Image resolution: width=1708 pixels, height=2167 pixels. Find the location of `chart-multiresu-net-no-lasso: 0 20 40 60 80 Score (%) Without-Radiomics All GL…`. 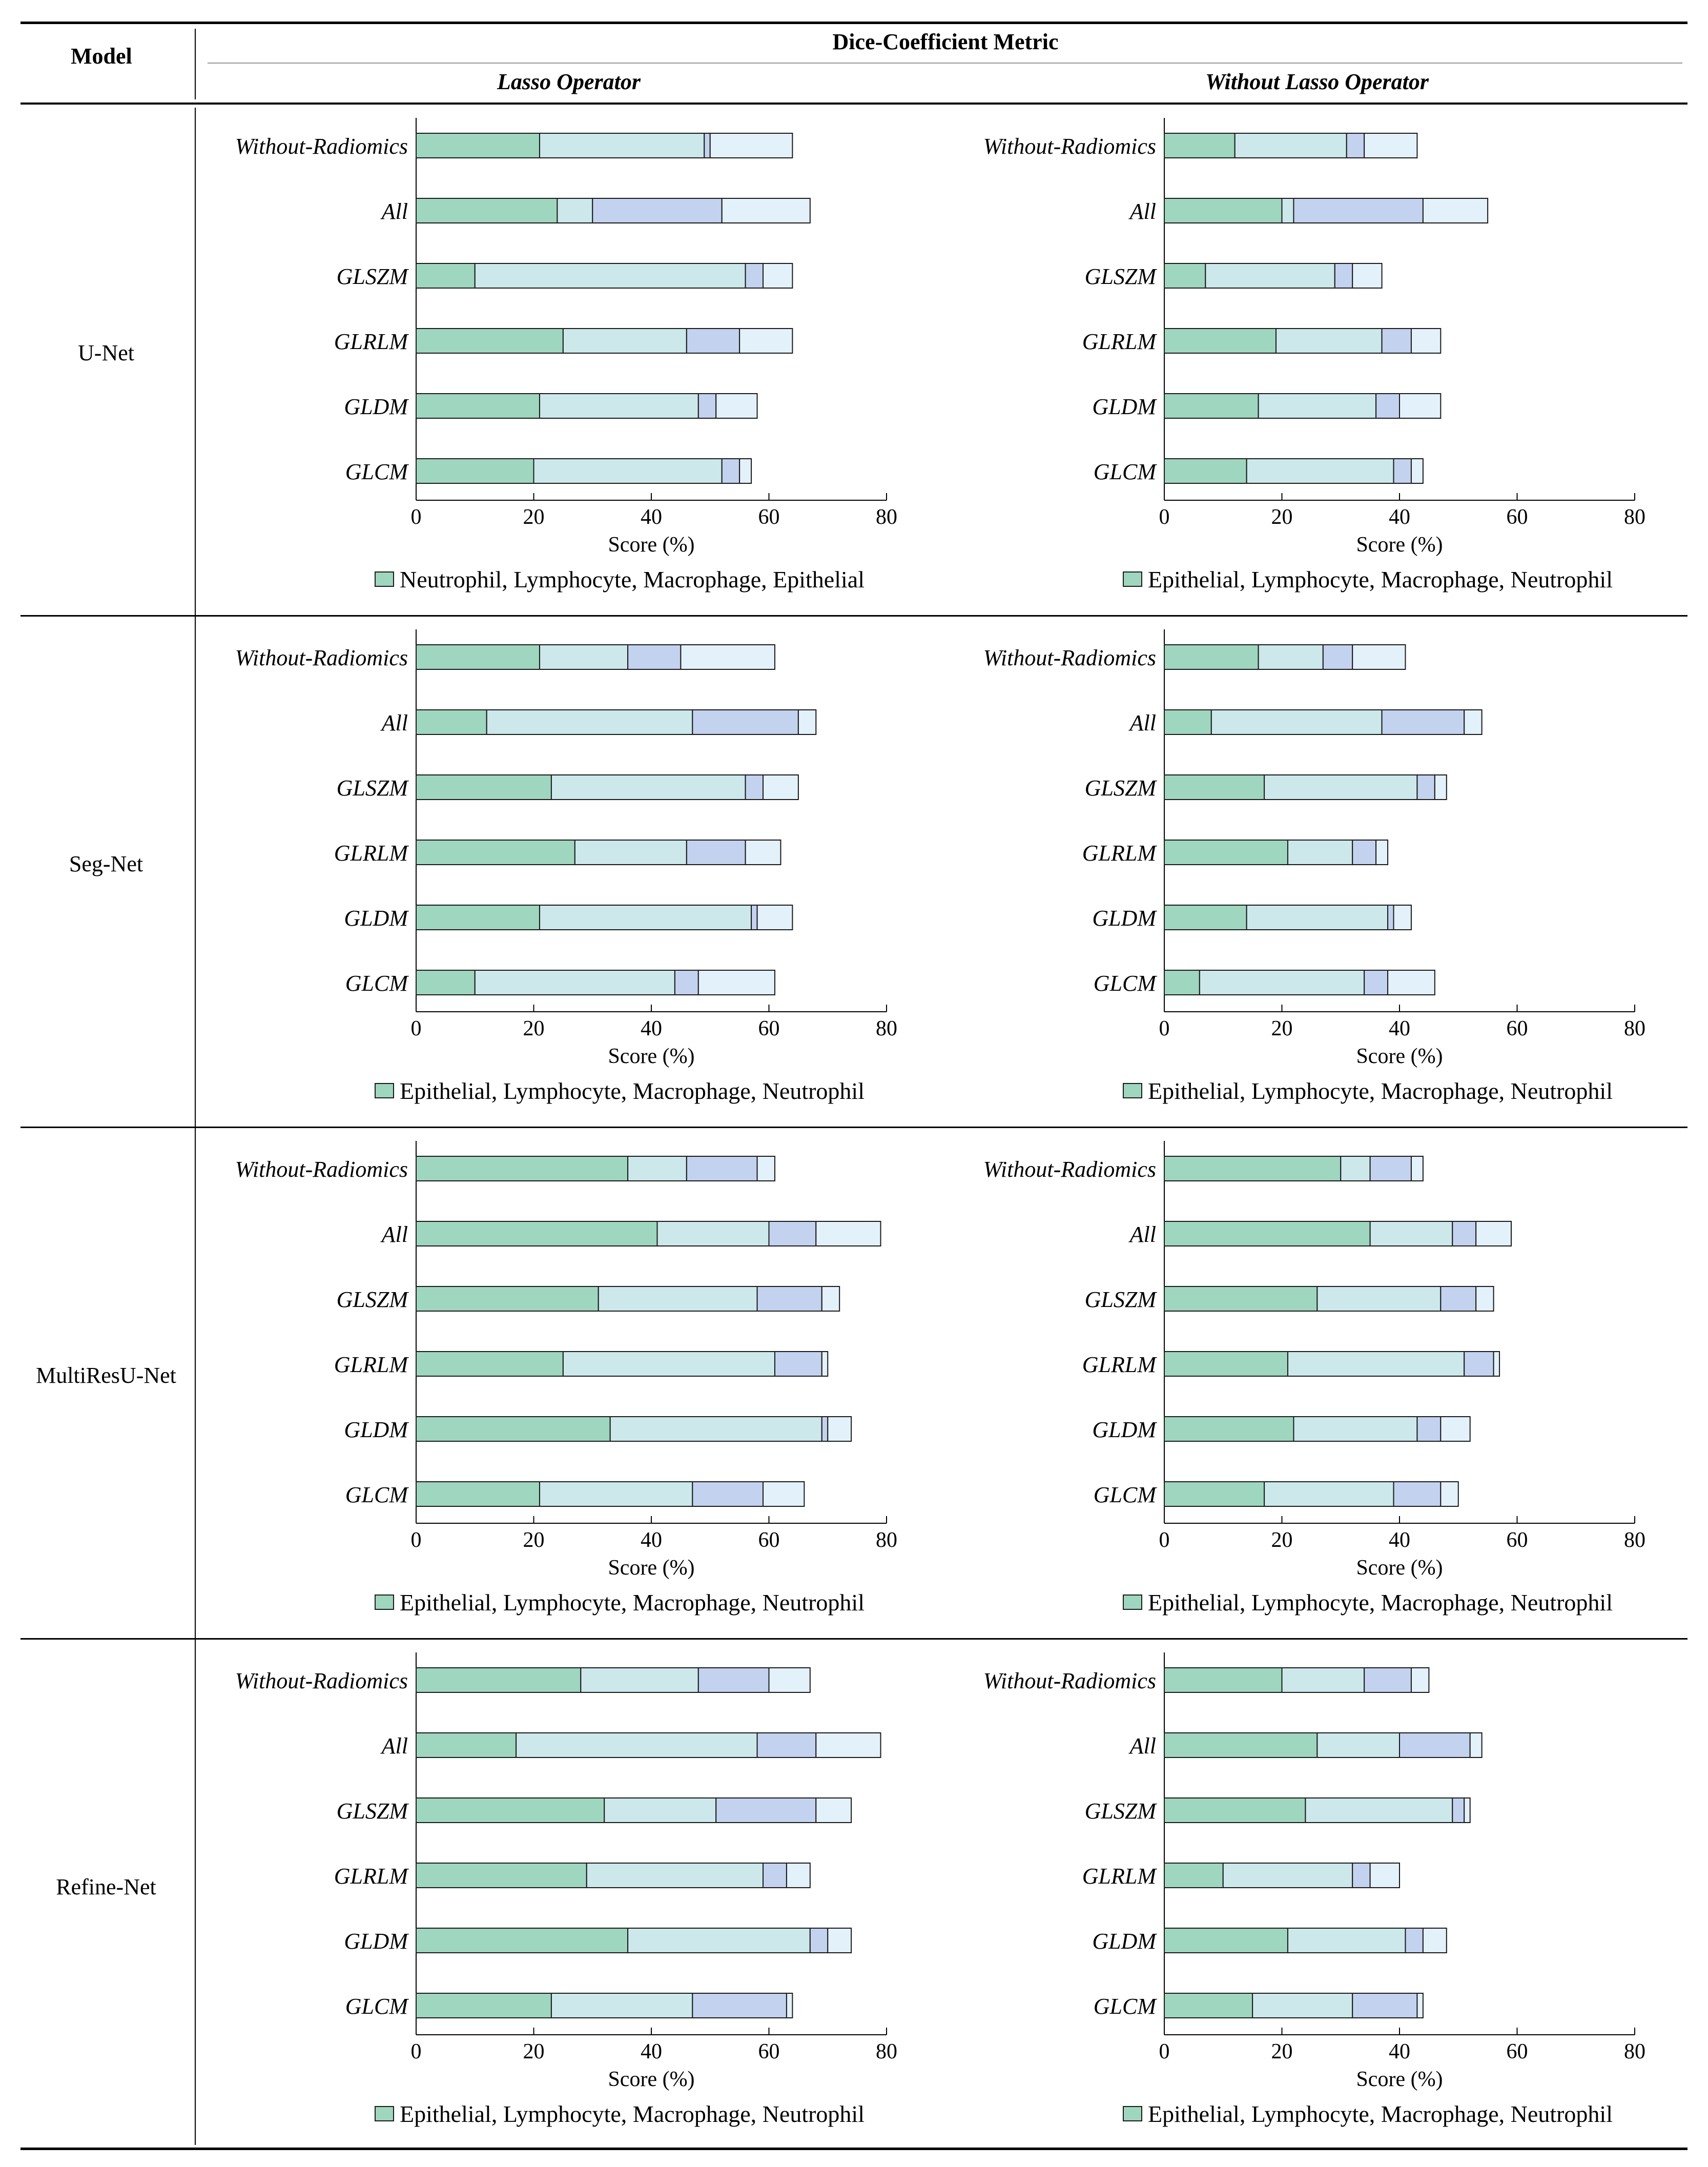

chart-multiresu-net-no-lasso: 0 20 40 60 80 Score (%) Without-Radiomics All GL… is located at coordinates (1314, 1378).